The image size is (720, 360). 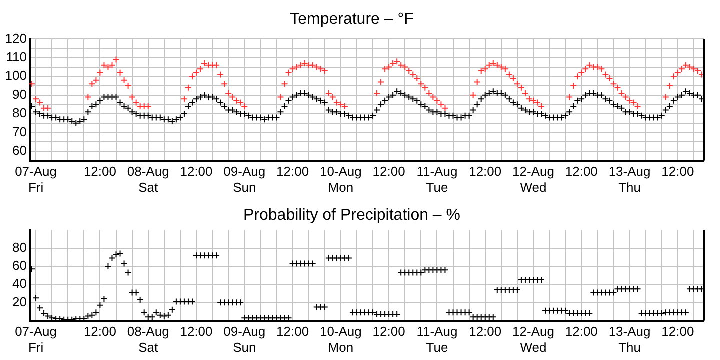 What do you see at coordinates (19, 132) in the screenshot?
I see `y-tick-label: 70` at bounding box center [19, 132].